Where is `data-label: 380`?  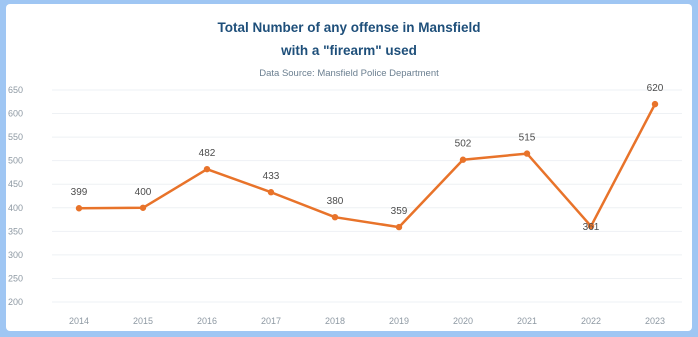 data-label: 380 is located at coordinates (335, 201).